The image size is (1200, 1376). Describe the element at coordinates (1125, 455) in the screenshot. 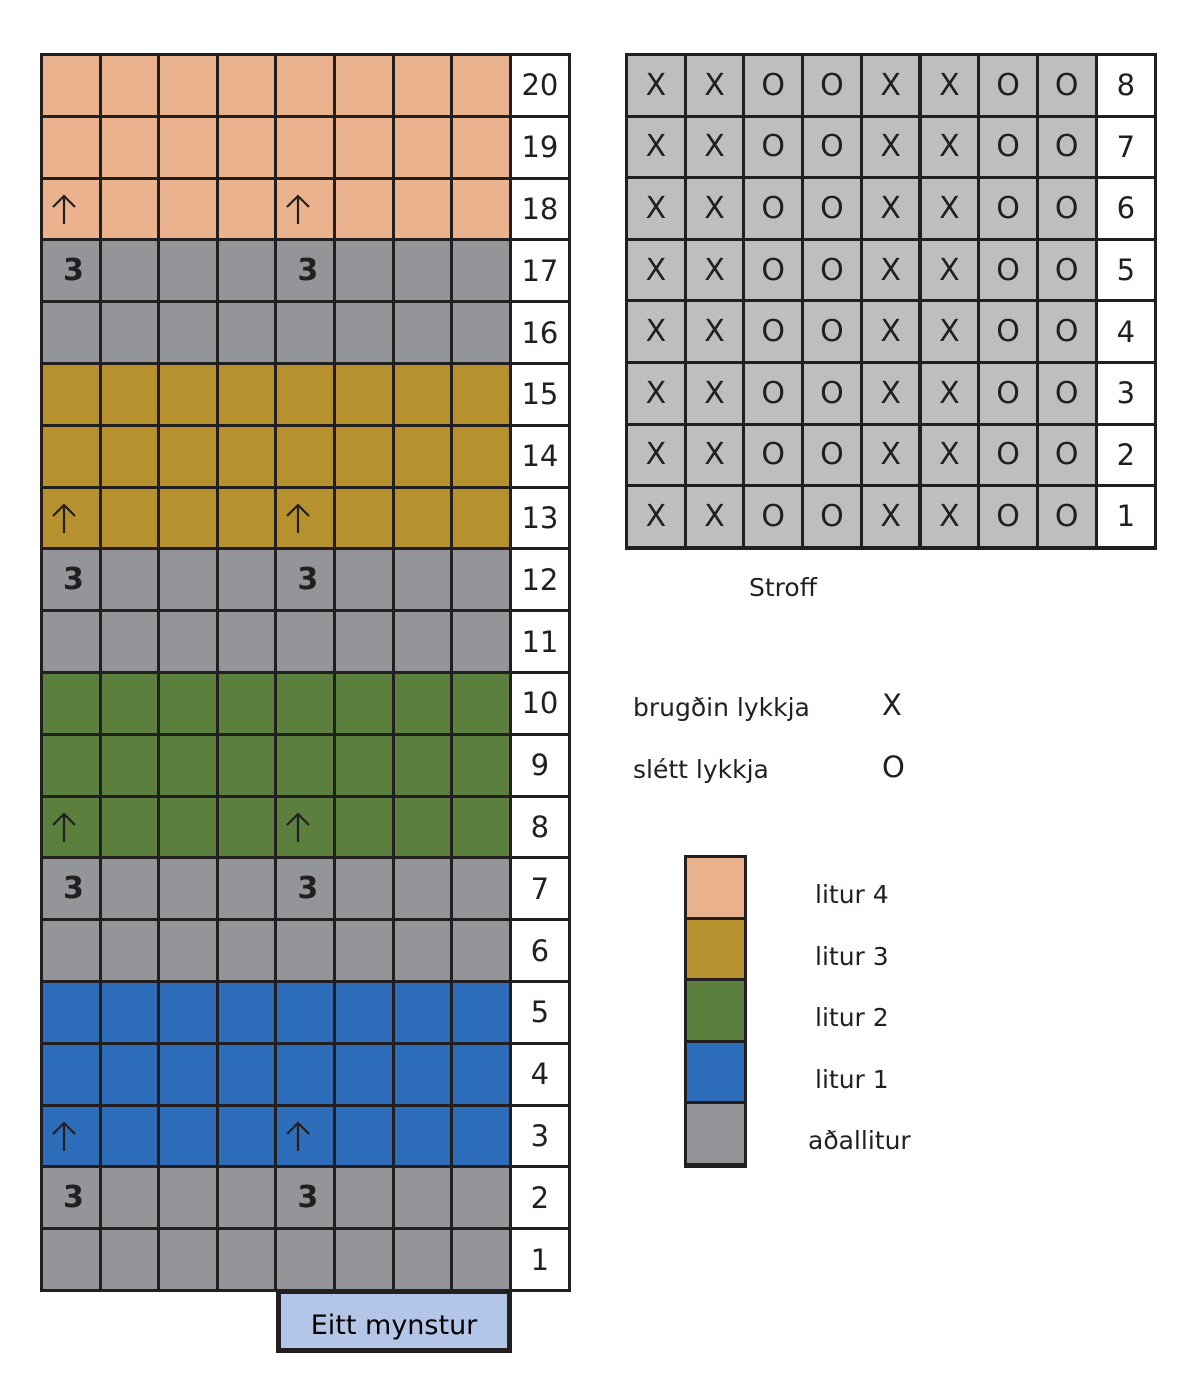

I see `stroff-row-number: 2` at that location.